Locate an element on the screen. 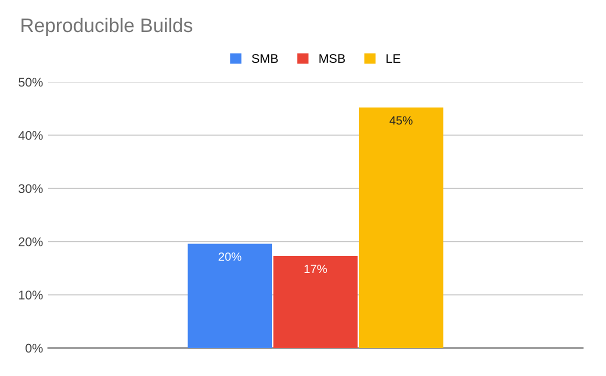 The image size is (606, 376). data-label: 20% is located at coordinates (230, 256).